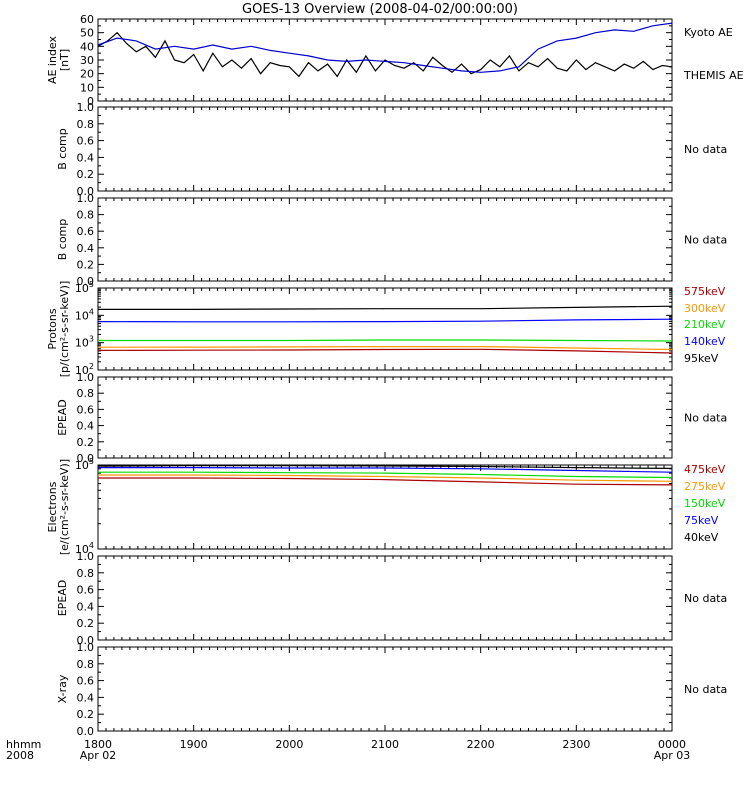  Describe the element at coordinates (98, 744) in the screenshot. I see `x-tick-label: 1800` at that location.